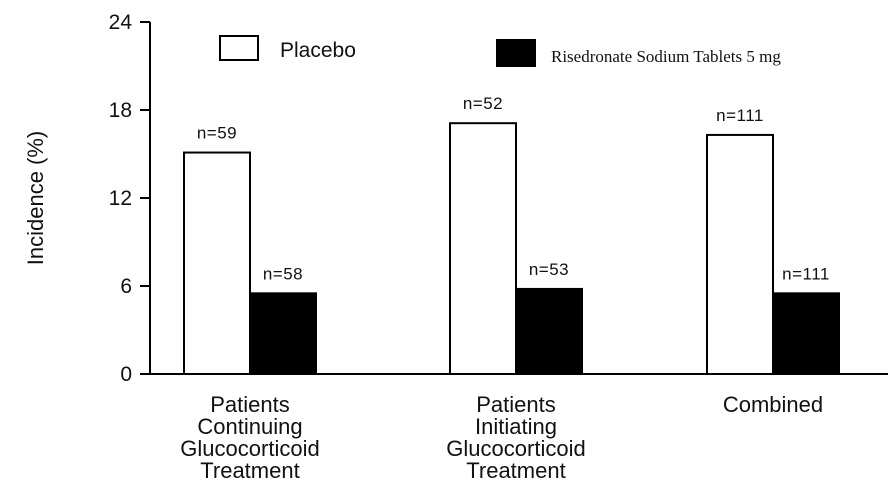 The image size is (888, 489). I want to click on legend-swatch-placebo, so click(239, 48).